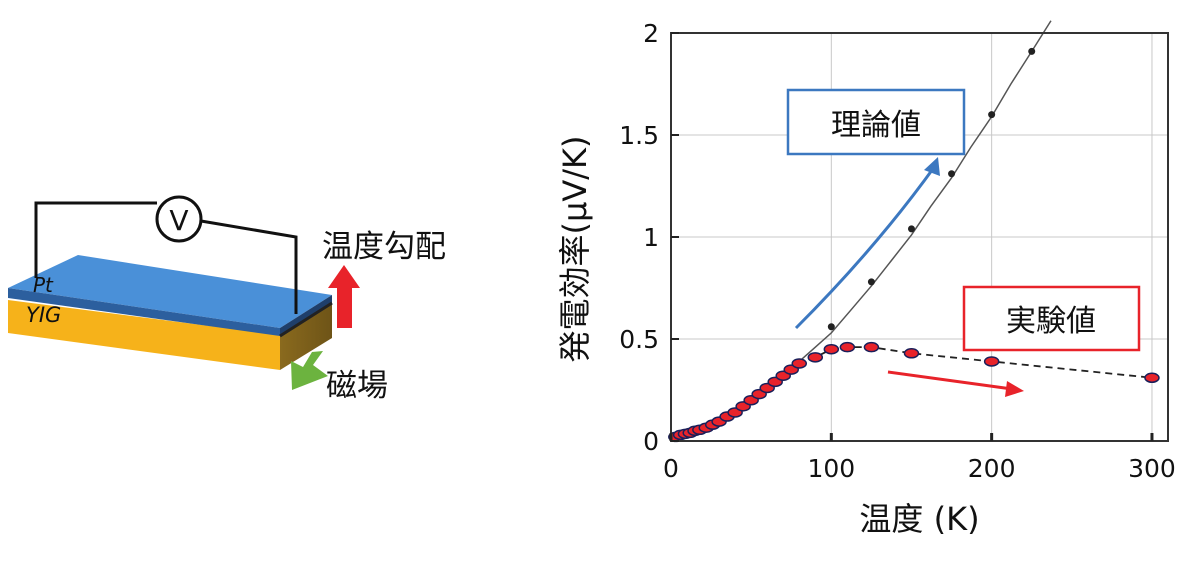  What do you see at coordinates (1051, 321) in the screenshot?
I see `experiment-label: 実験値` at bounding box center [1051, 321].